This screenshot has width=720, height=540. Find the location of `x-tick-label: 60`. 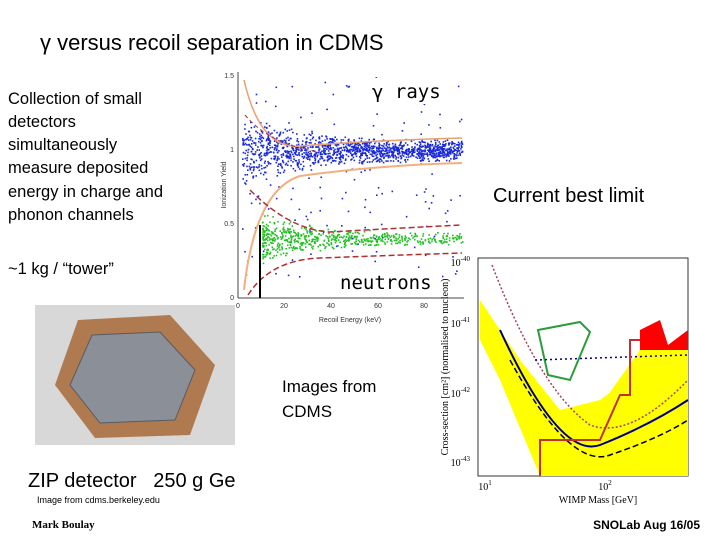

x-tick-label: 60 is located at coordinates (378, 306).